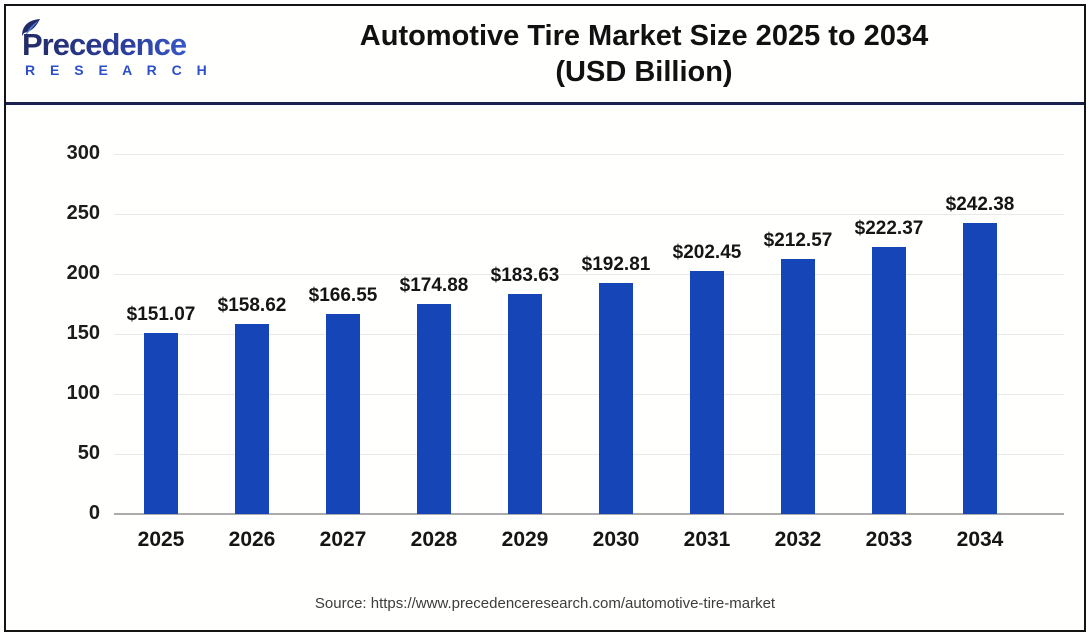  I want to click on bar-value-label: $183.63, so click(525, 275).